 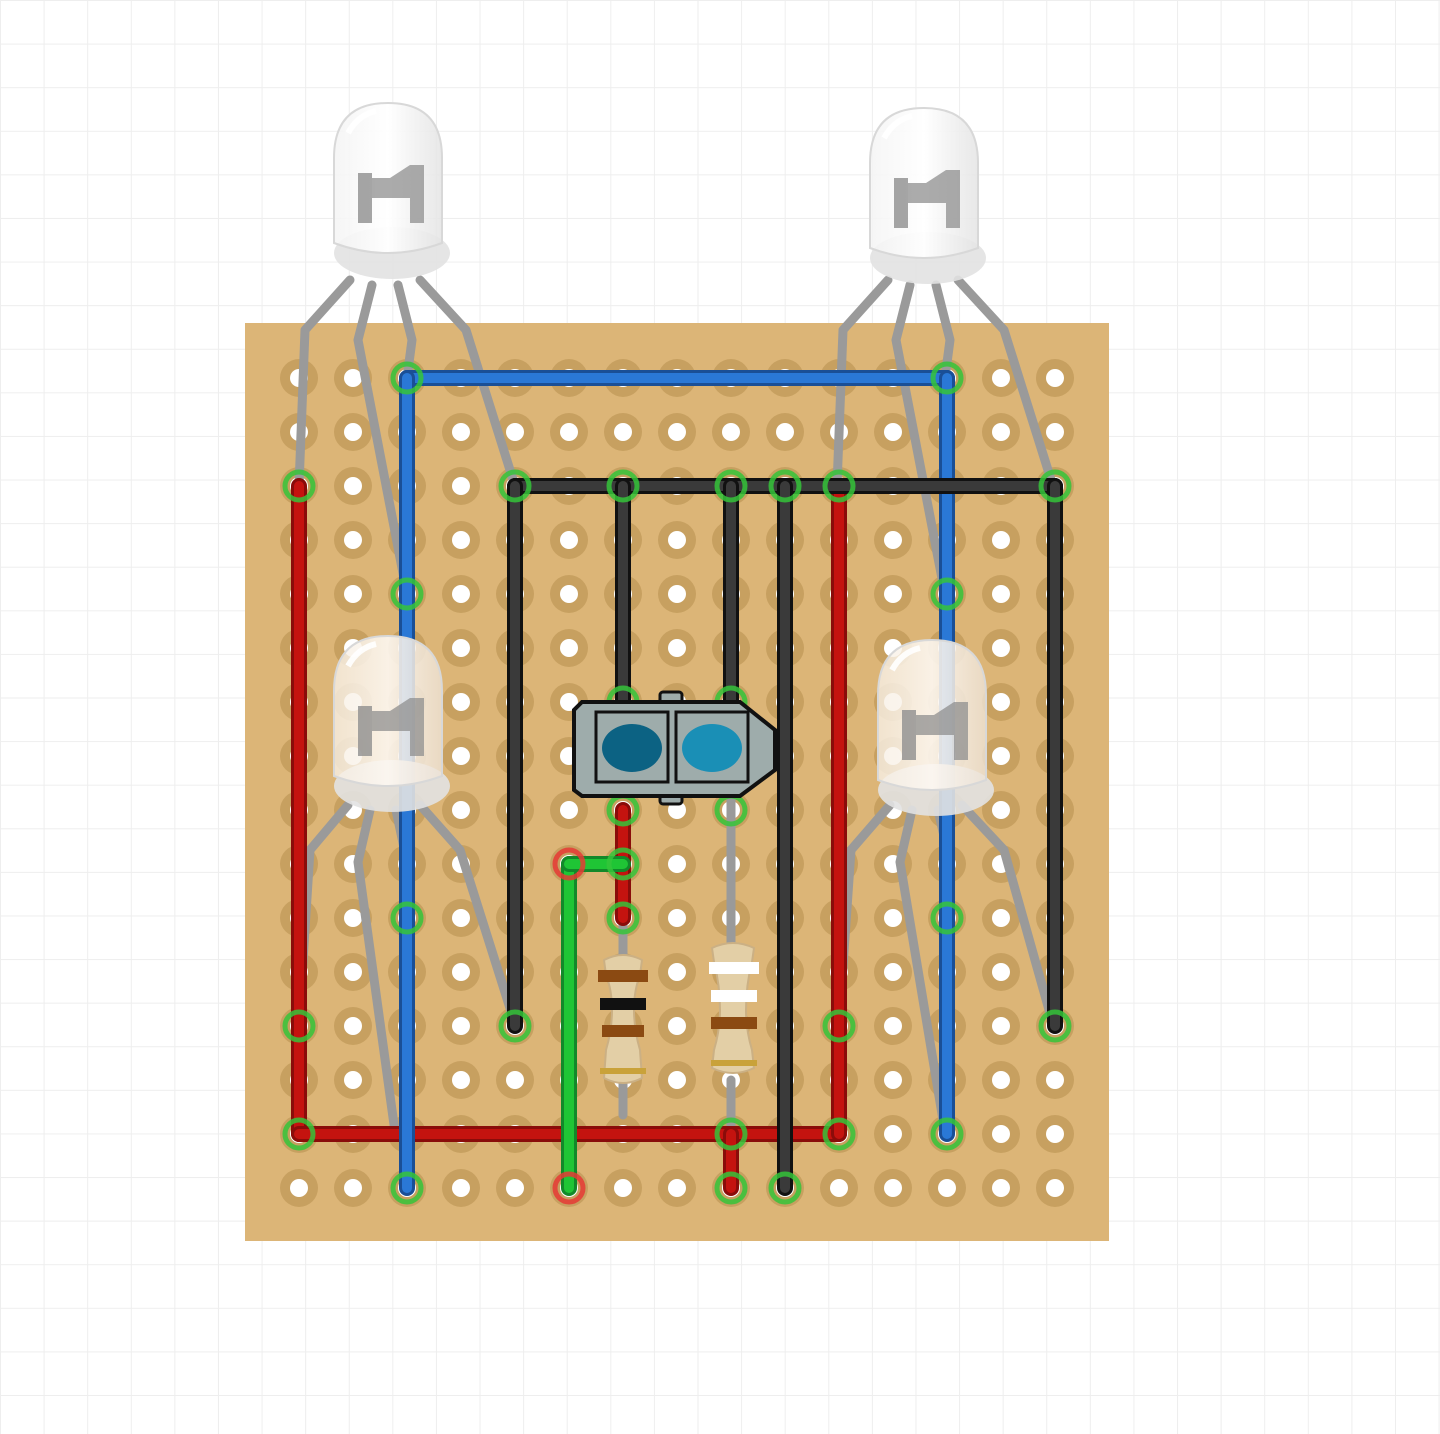 I want to click on resistor-right, so click(x=734, y=1008).